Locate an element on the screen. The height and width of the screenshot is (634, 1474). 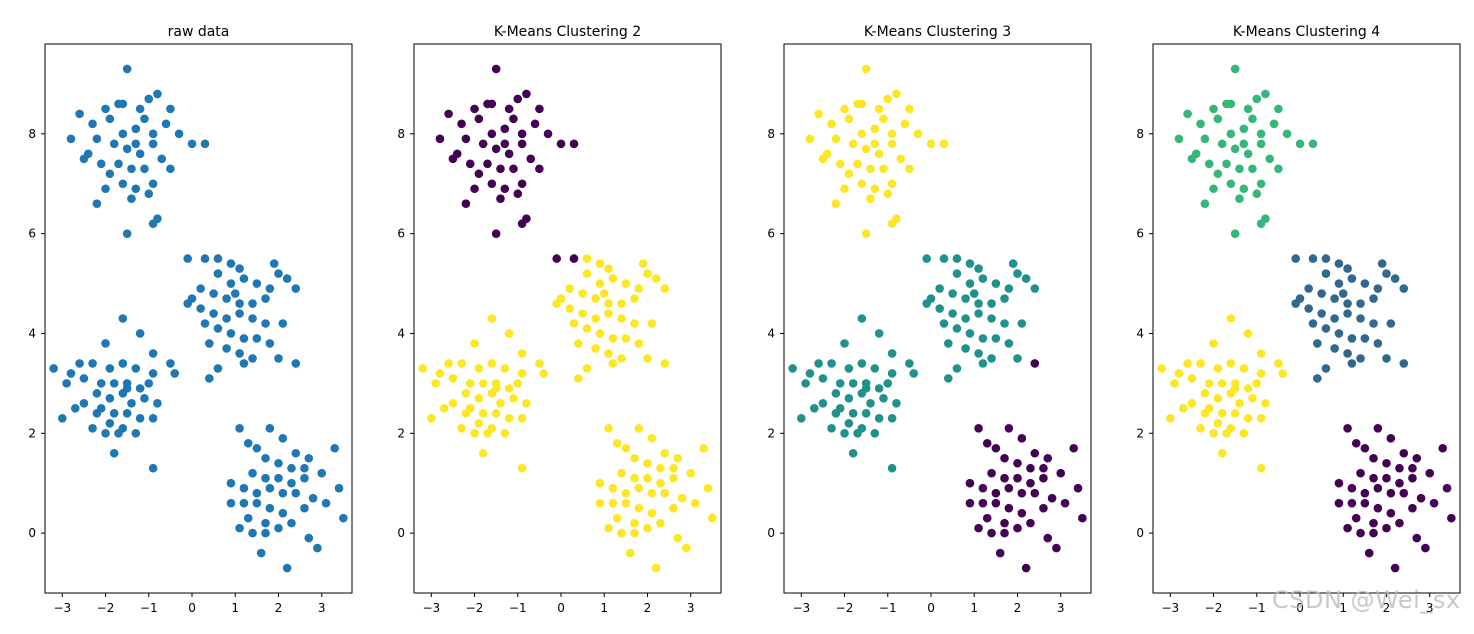
y-tick-label: 4 is located at coordinates (771, 333).